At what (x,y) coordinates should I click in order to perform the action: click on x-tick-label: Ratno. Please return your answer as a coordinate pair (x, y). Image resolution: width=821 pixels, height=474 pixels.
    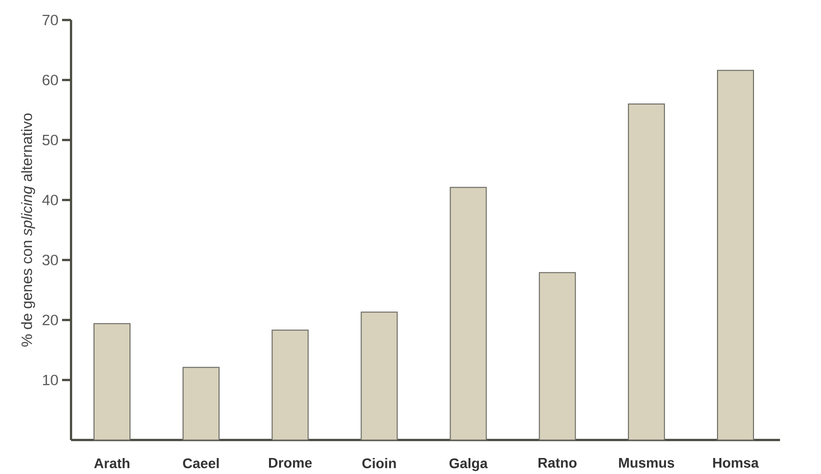
    Looking at the image, I should click on (557, 463).